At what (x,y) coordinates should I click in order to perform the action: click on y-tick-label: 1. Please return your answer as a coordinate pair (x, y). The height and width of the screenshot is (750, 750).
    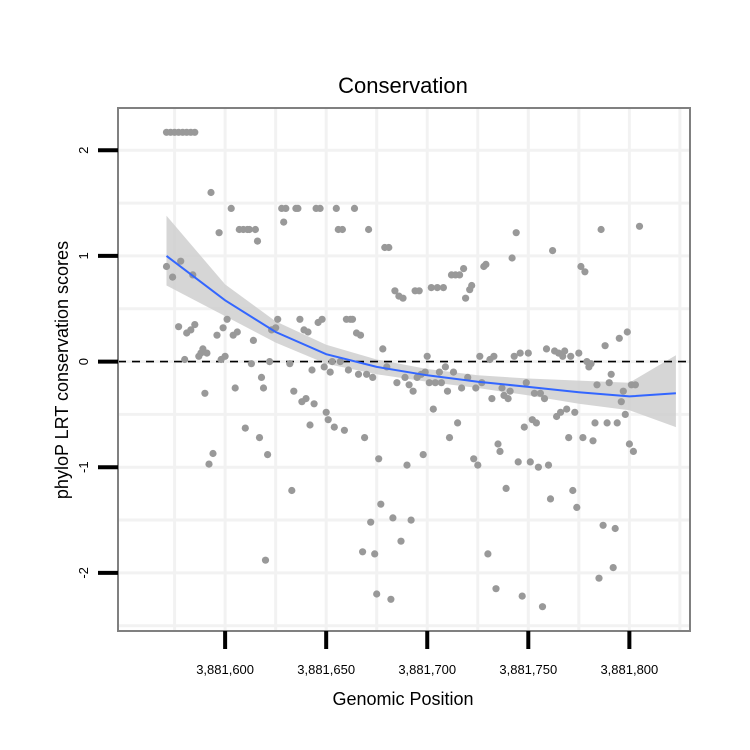
    Looking at the image, I should click on (83, 255).